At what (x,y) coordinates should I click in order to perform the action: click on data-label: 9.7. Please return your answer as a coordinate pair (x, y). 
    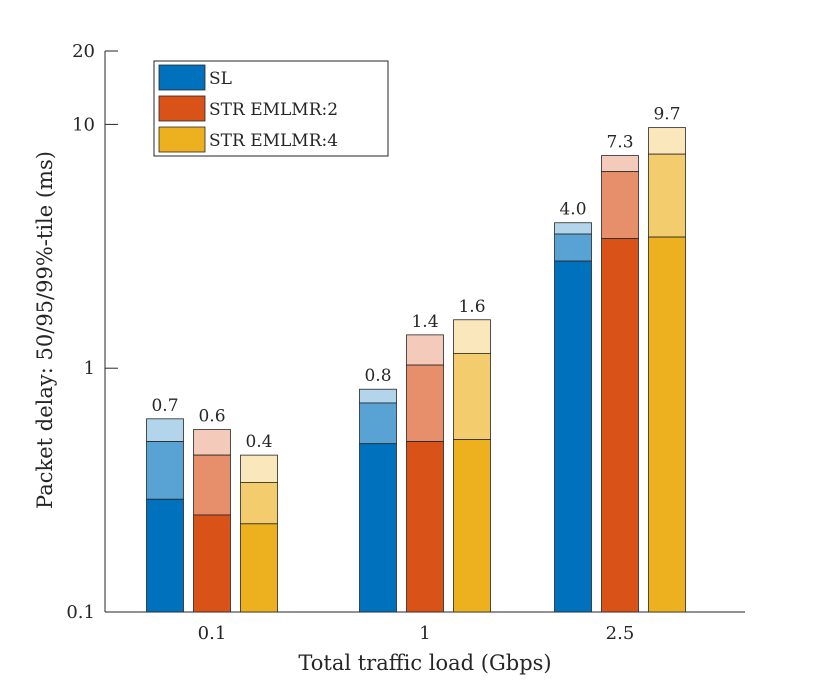
    Looking at the image, I should click on (666, 115).